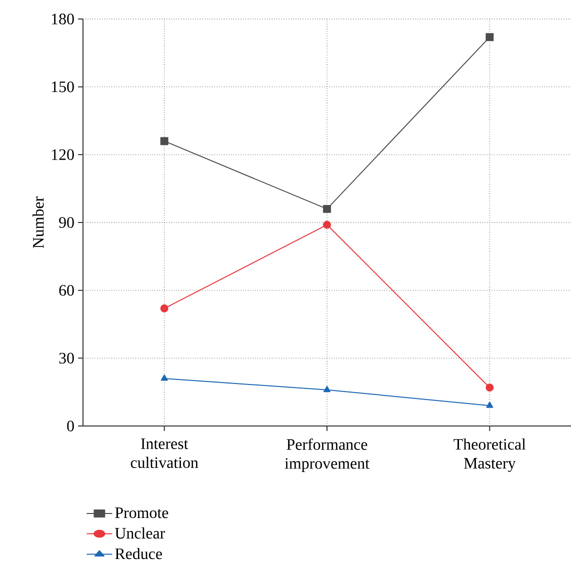 Image resolution: width=571 pixels, height=588 pixels. Describe the element at coordinates (138, 554) in the screenshot. I see `legend-label: Reduce` at that location.